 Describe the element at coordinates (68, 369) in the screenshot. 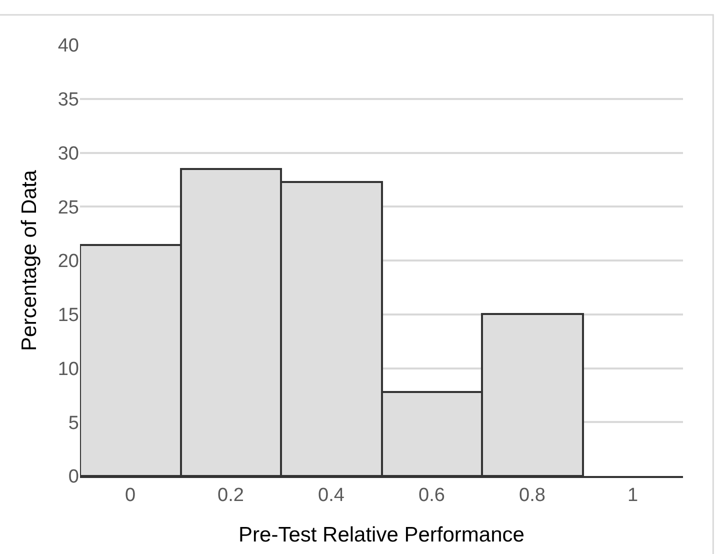

I see `y-tick-label: 10` at that location.